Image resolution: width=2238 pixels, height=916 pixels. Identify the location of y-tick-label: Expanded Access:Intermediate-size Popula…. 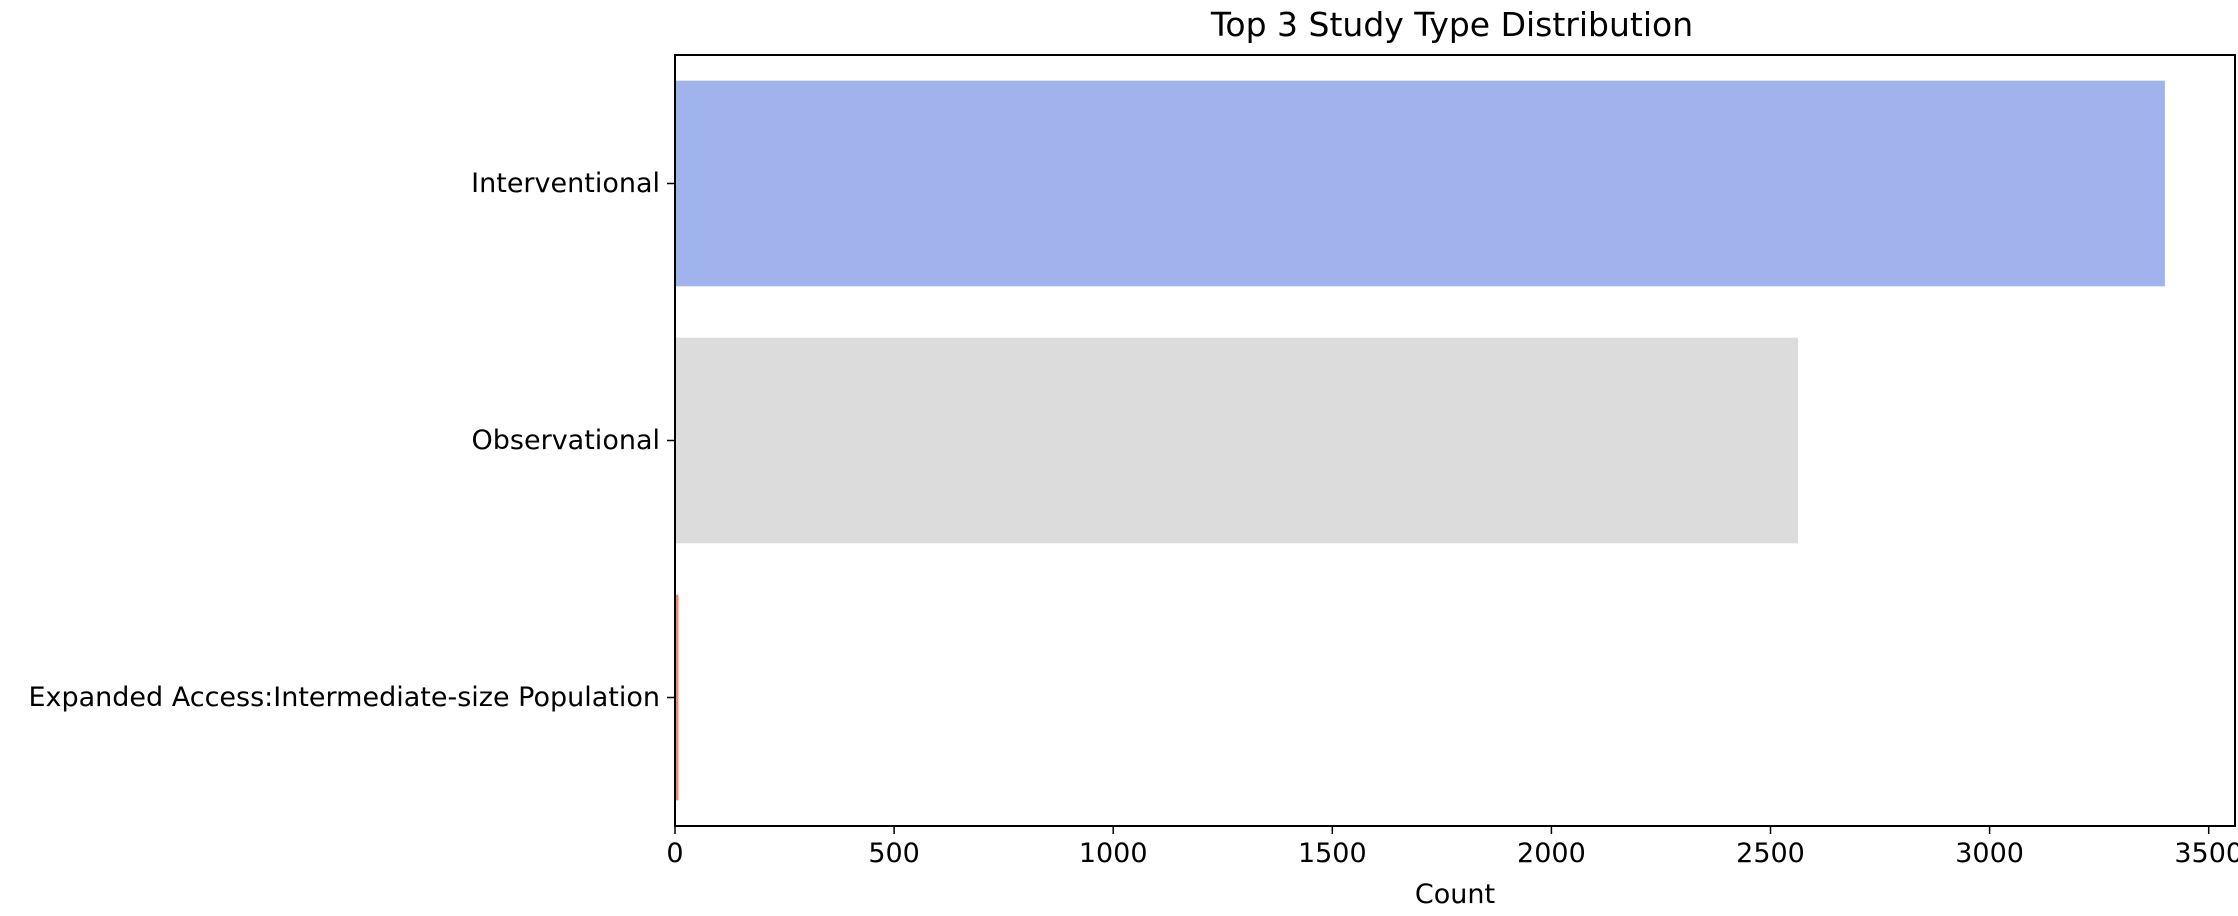
(344, 697).